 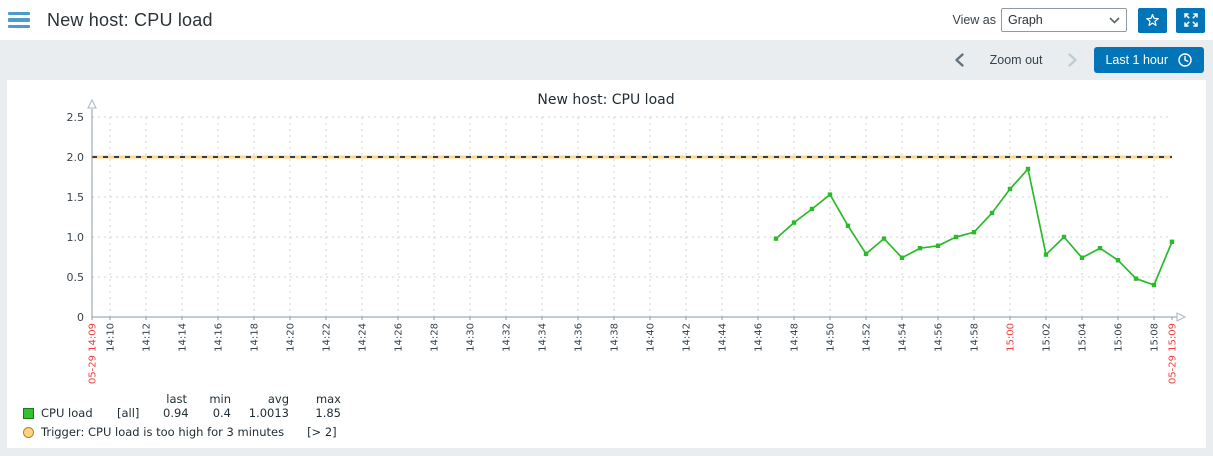 What do you see at coordinates (176, 399) in the screenshot?
I see `legend-header-last: last` at bounding box center [176, 399].